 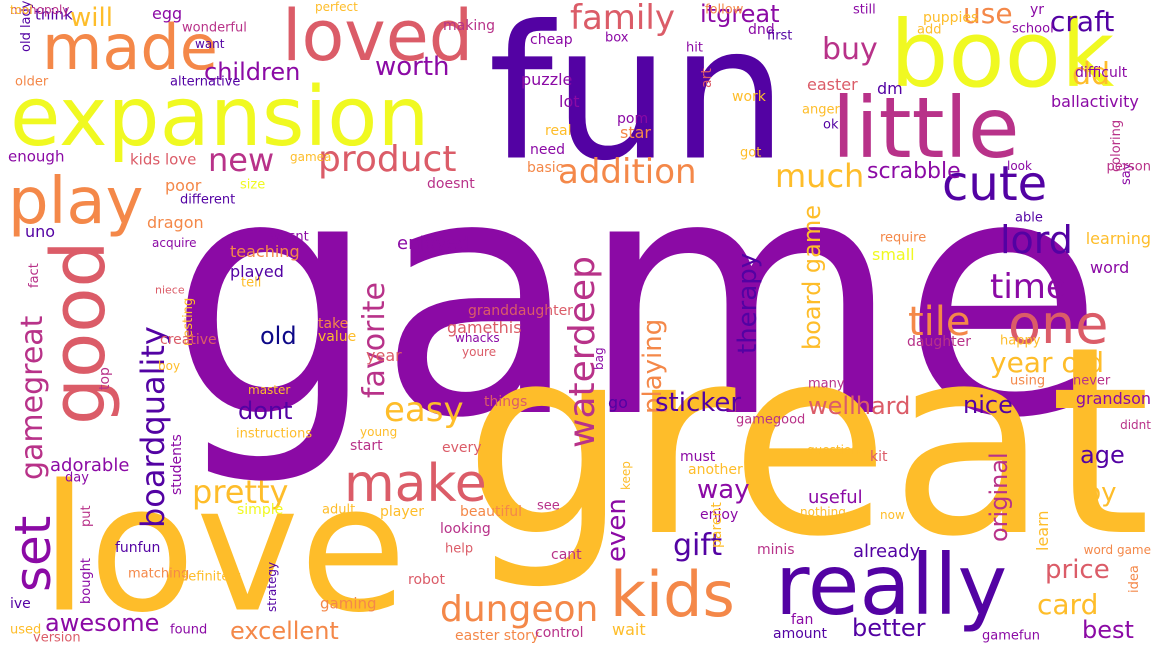 What do you see at coordinates (54, 14) in the screenshot?
I see `word-think: think` at bounding box center [54, 14].